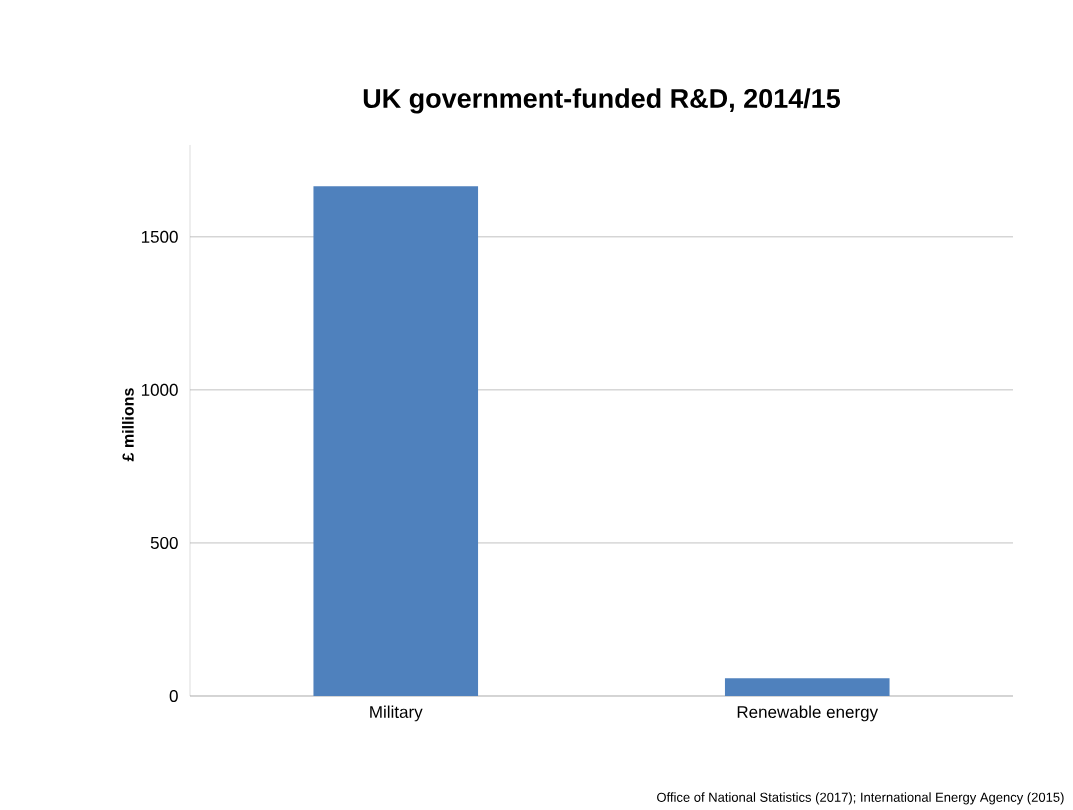 The width and height of the screenshot is (1073, 810). I want to click on chart-title: UK government-funded R&D, 2014/15, so click(602, 101).